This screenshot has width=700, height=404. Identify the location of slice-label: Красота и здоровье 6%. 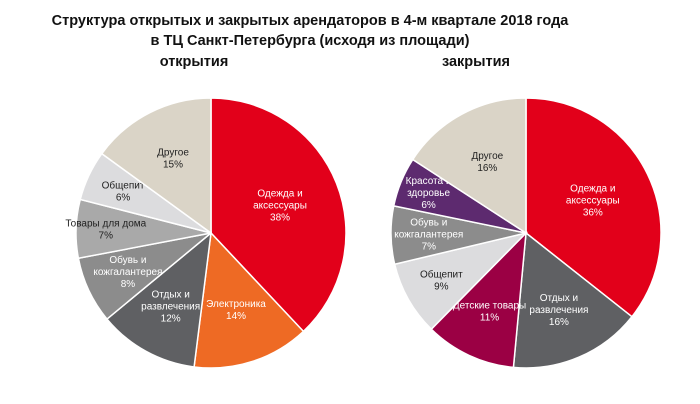
(429, 193).